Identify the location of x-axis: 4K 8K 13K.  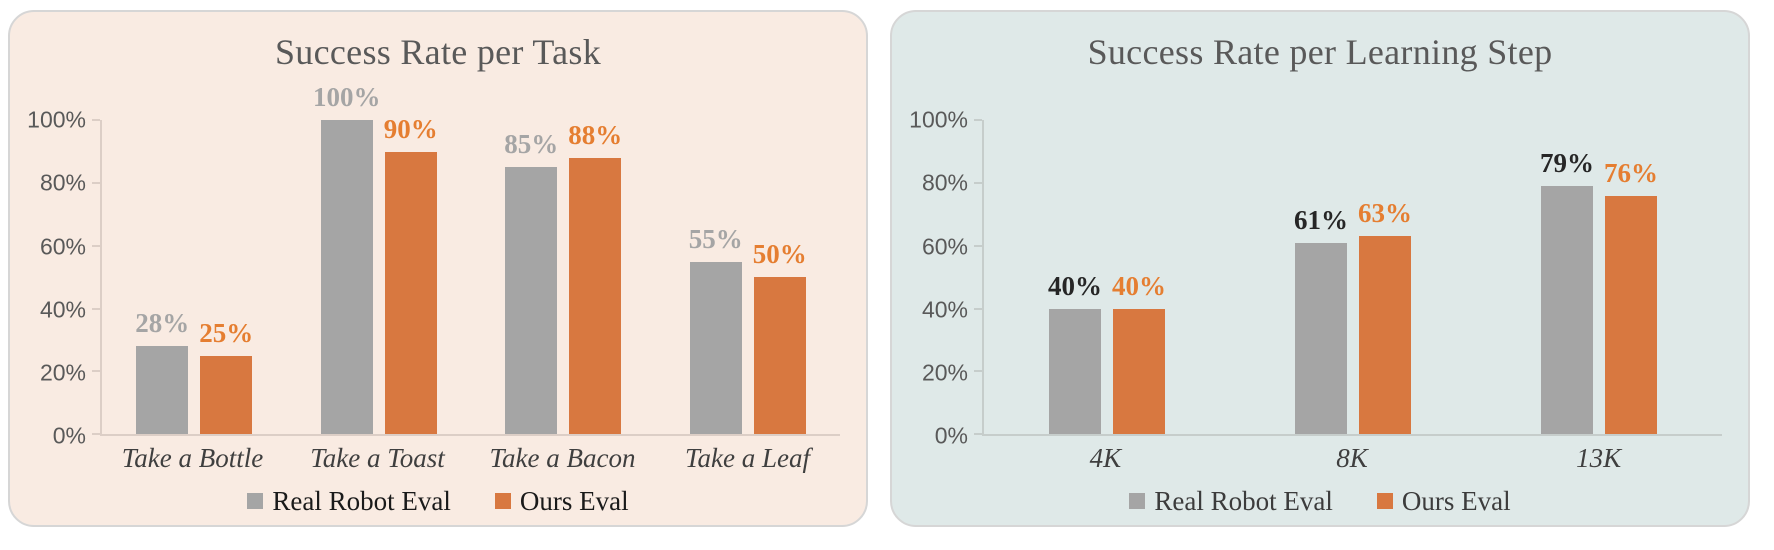
(1352, 458).